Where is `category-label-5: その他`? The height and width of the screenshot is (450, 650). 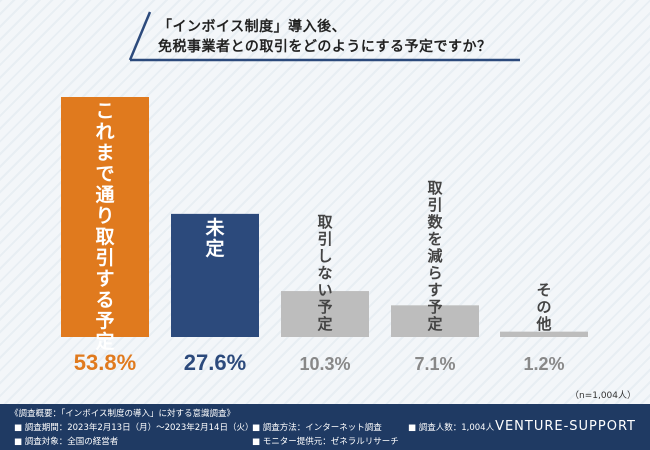
category-label-5: その他 is located at coordinates (543, 307).